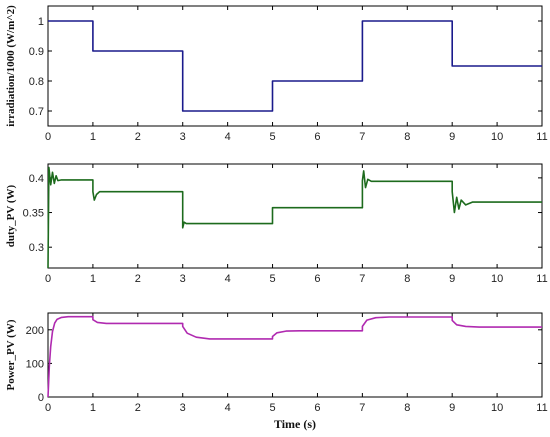 Image resolution: width=550 pixels, height=437 pixels. Describe the element at coordinates (36, 248) in the screenshot. I see `duty-y-tick-label: 0.3` at that location.